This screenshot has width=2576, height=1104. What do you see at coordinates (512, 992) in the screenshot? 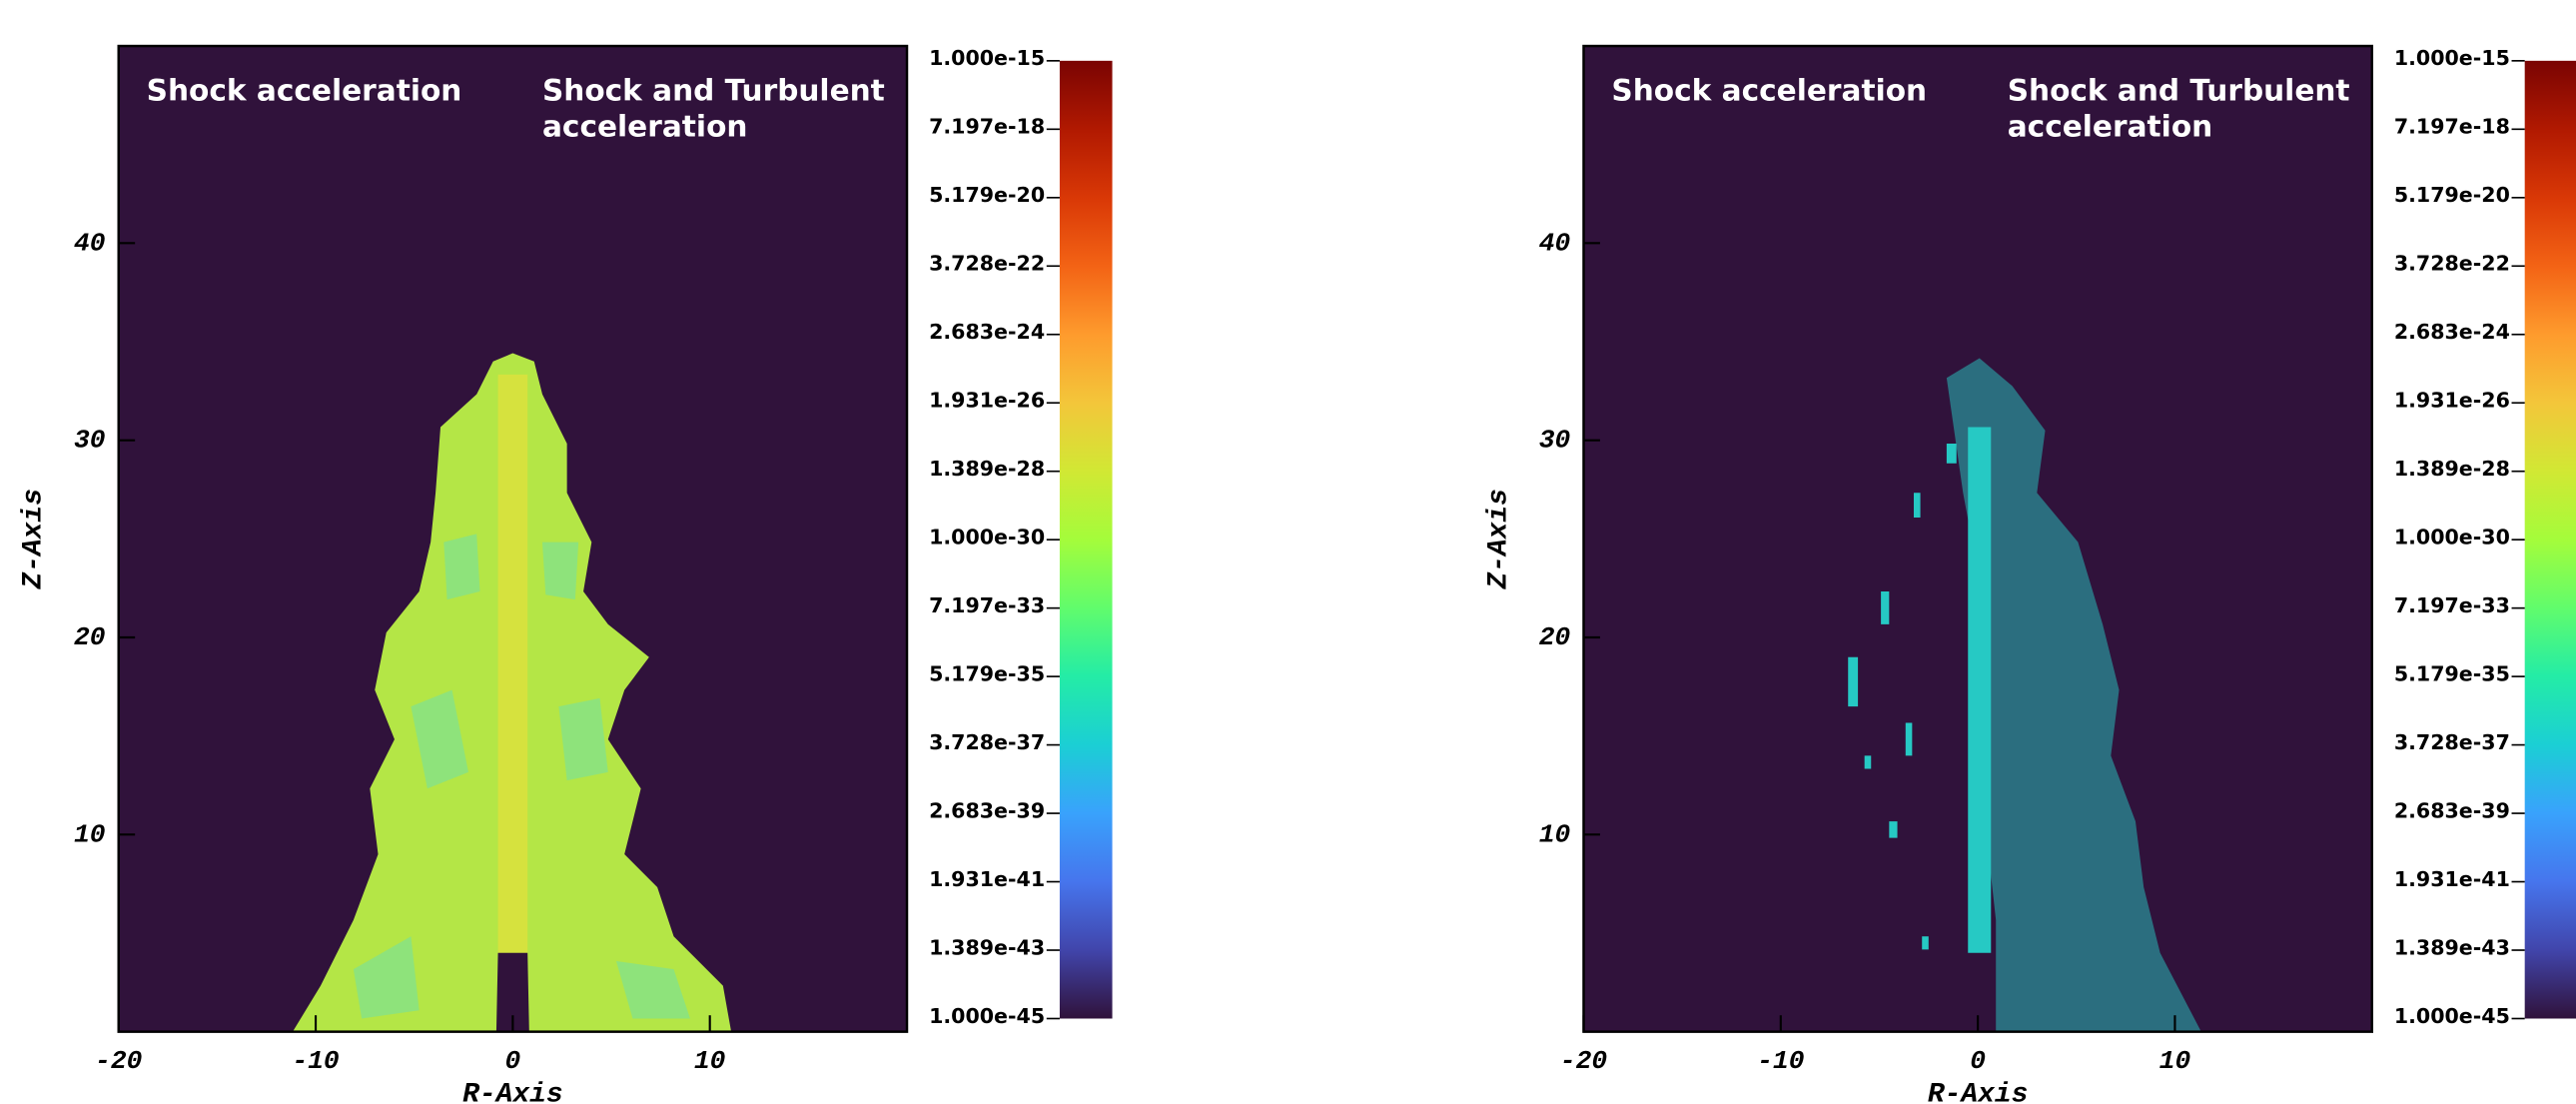
I see `plume-gap` at bounding box center [512, 992].